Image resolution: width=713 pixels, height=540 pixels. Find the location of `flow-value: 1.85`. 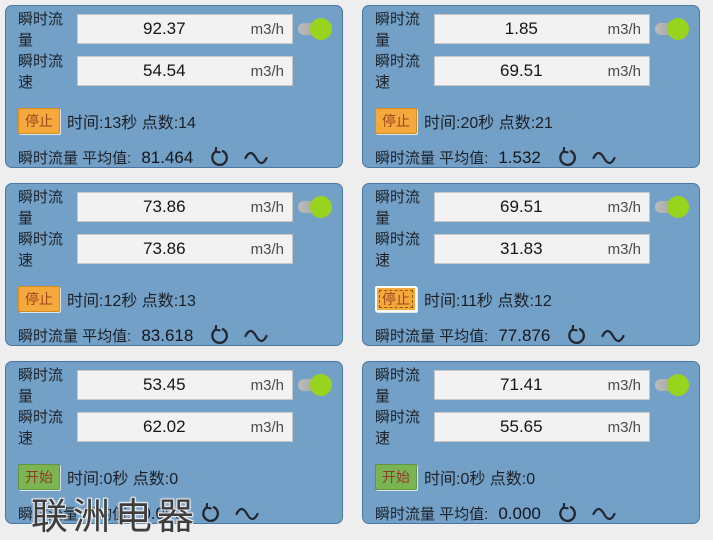

flow-value: 1.85 is located at coordinates (521, 28).